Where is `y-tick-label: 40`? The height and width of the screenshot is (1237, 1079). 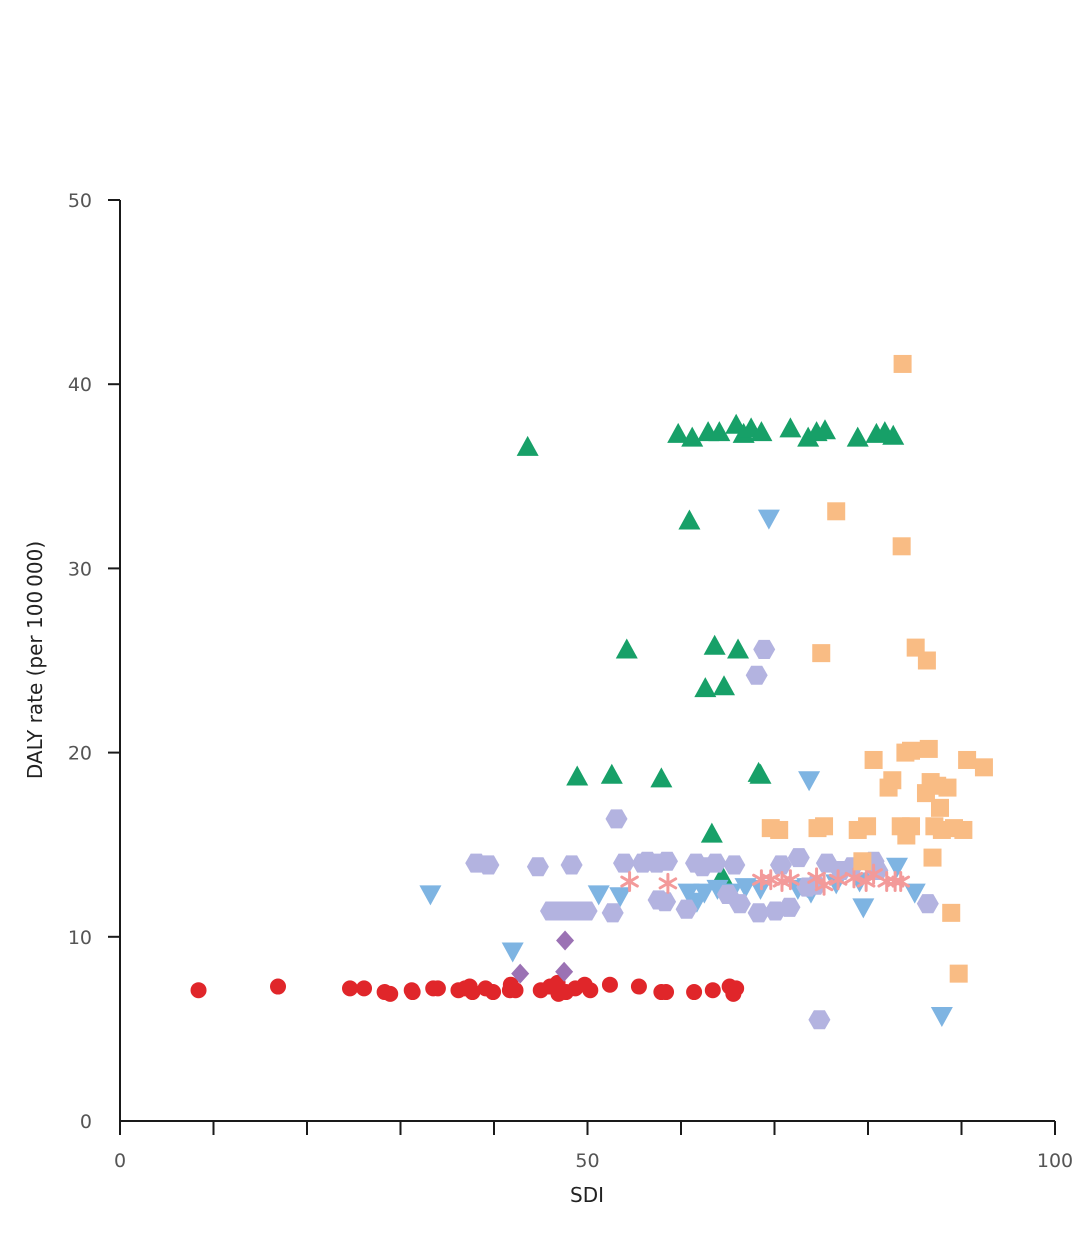
y-tick-label: 40 is located at coordinates (80, 385).